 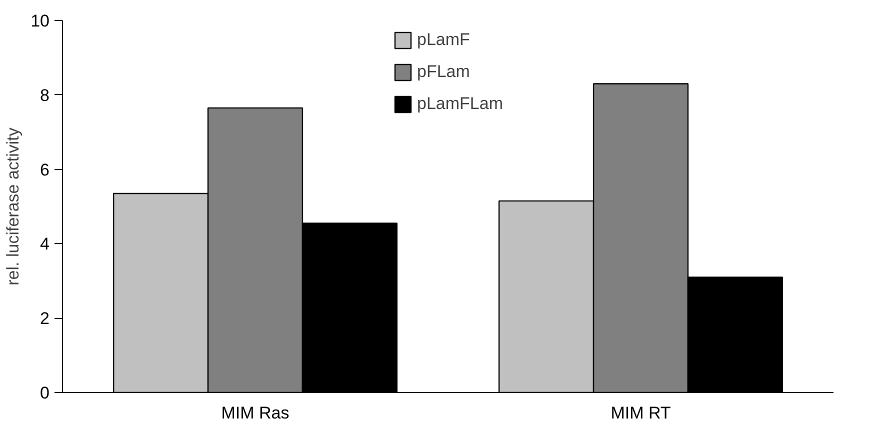 I want to click on x-tick-label: MIM RT, so click(x=640, y=413).